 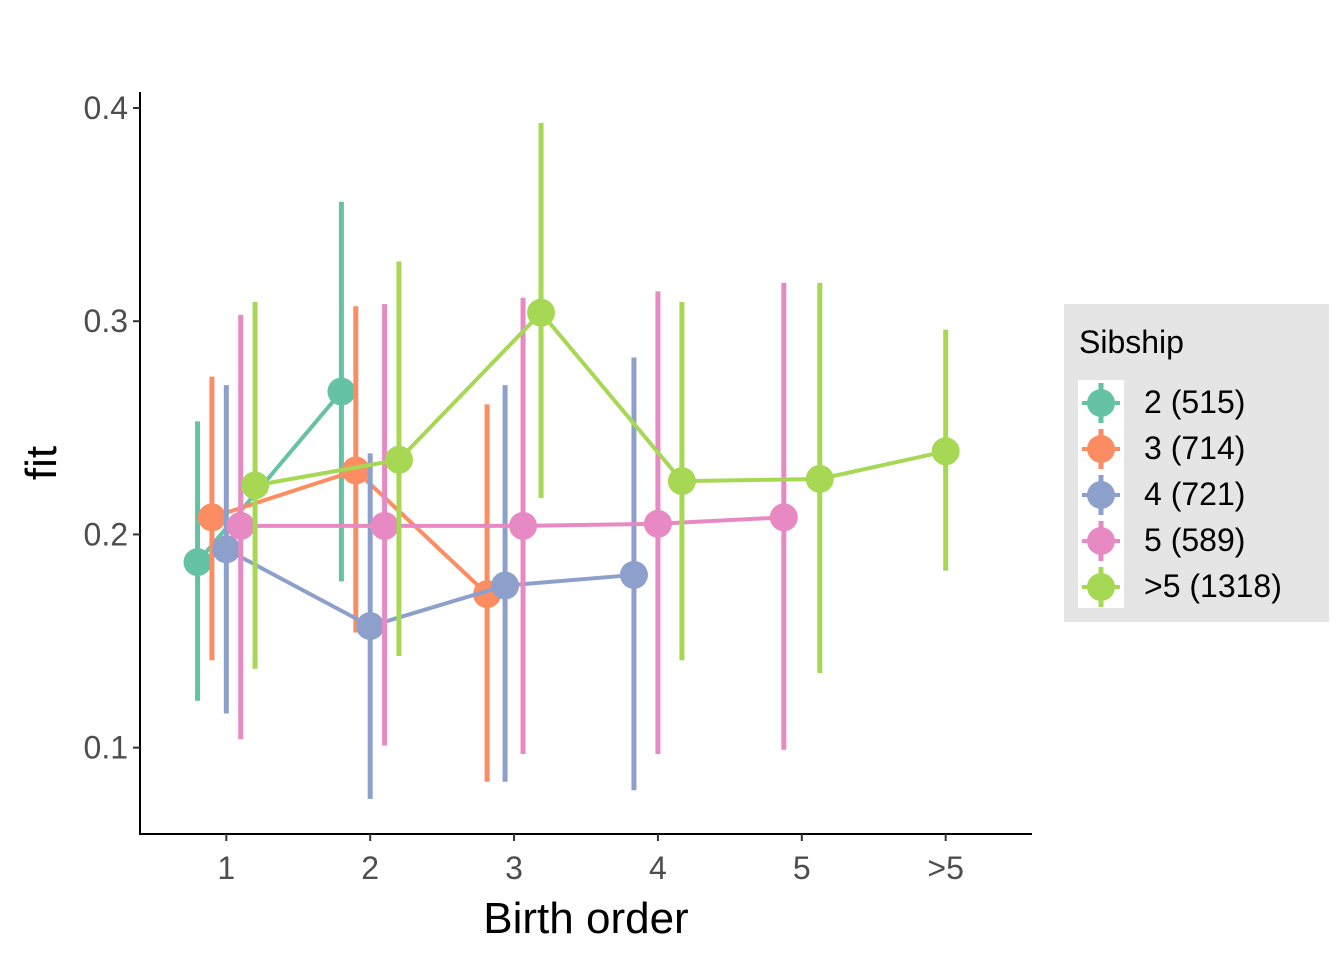 I want to click on y-tick-label: 0.3, so click(x=106, y=321).